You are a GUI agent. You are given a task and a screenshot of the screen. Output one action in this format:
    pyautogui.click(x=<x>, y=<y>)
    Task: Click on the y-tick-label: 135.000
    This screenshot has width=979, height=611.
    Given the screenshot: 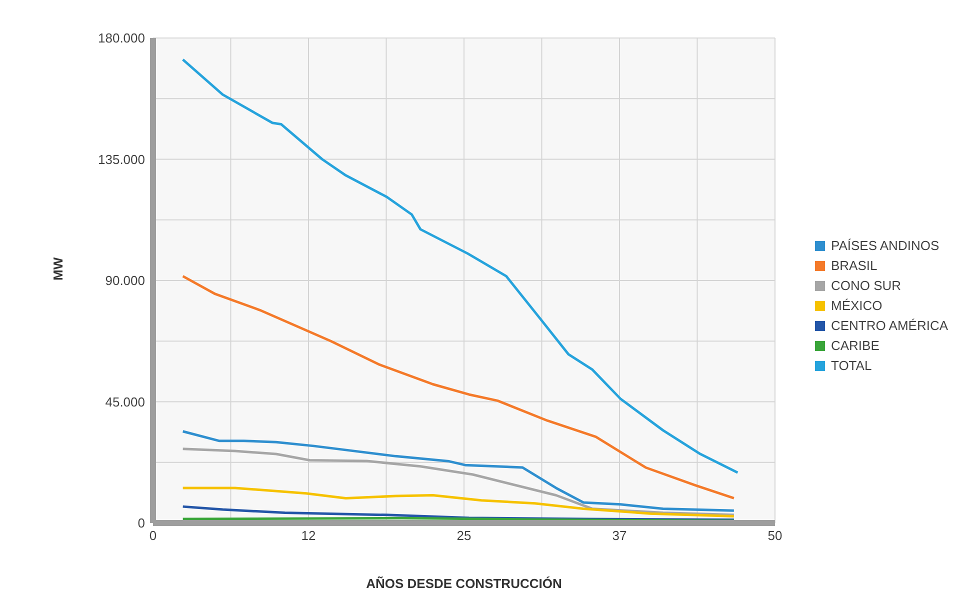 What is the action you would take?
    pyautogui.click(x=121, y=159)
    